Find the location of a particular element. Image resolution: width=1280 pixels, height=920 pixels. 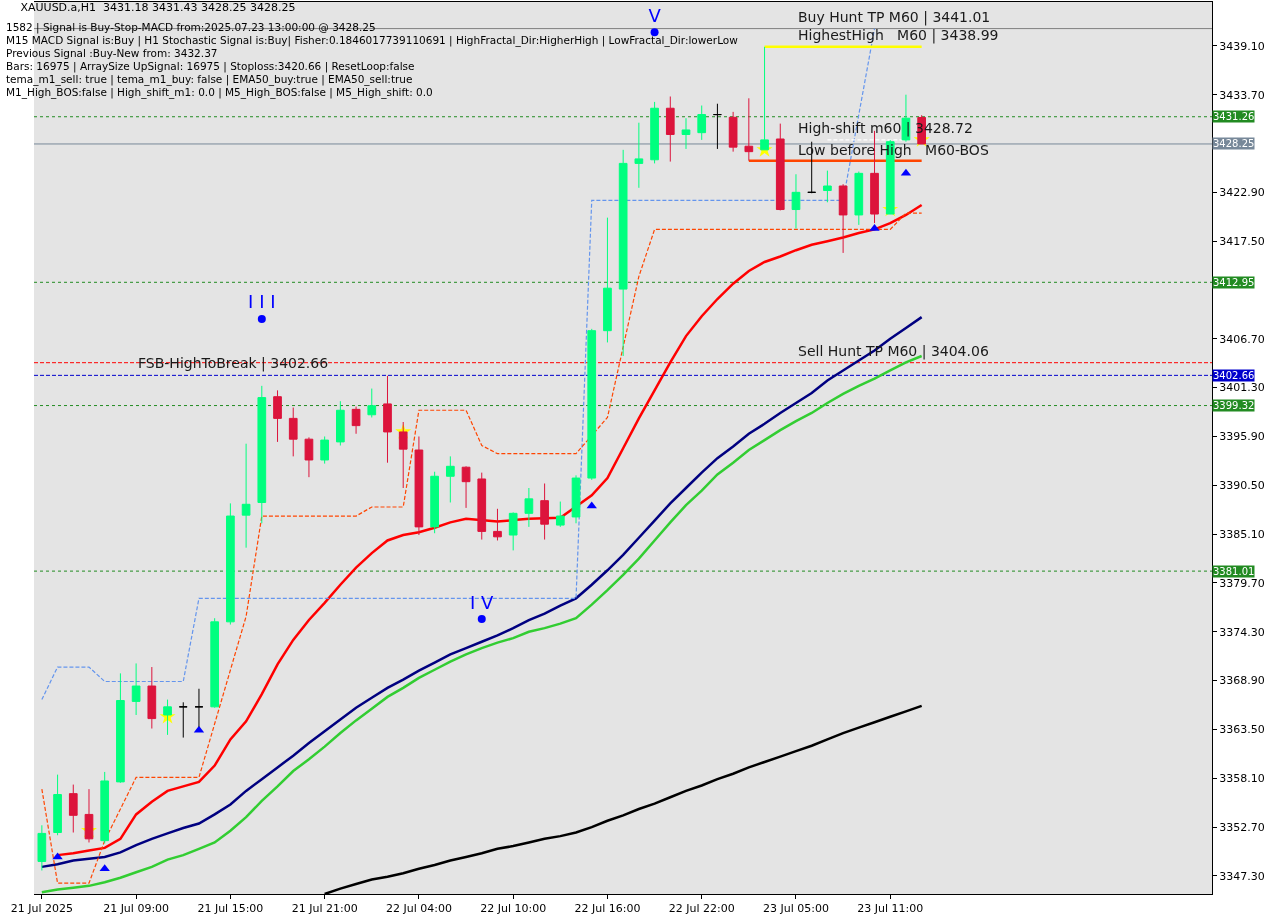

ref-line-label: 3381.01 is located at coordinates (1234, 571).